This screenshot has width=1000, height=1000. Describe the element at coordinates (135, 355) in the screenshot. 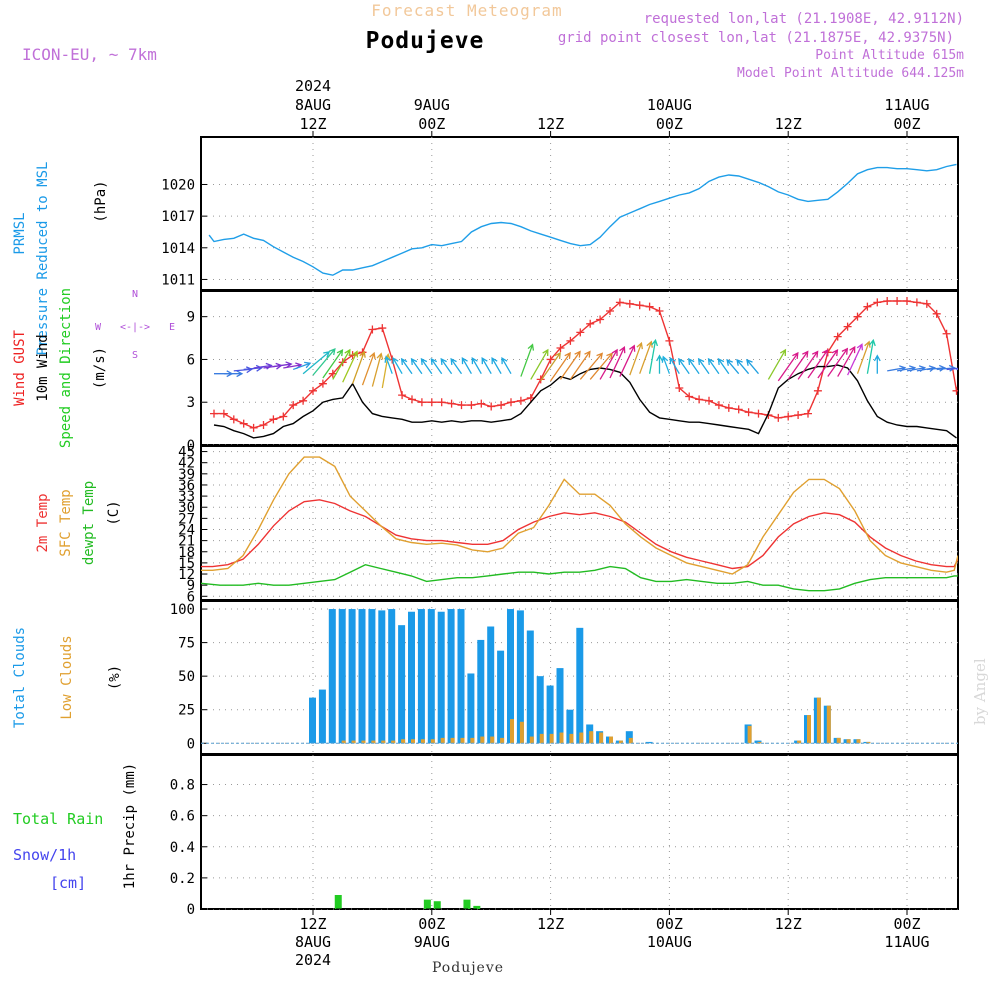

I see `compass-south: S` at that location.